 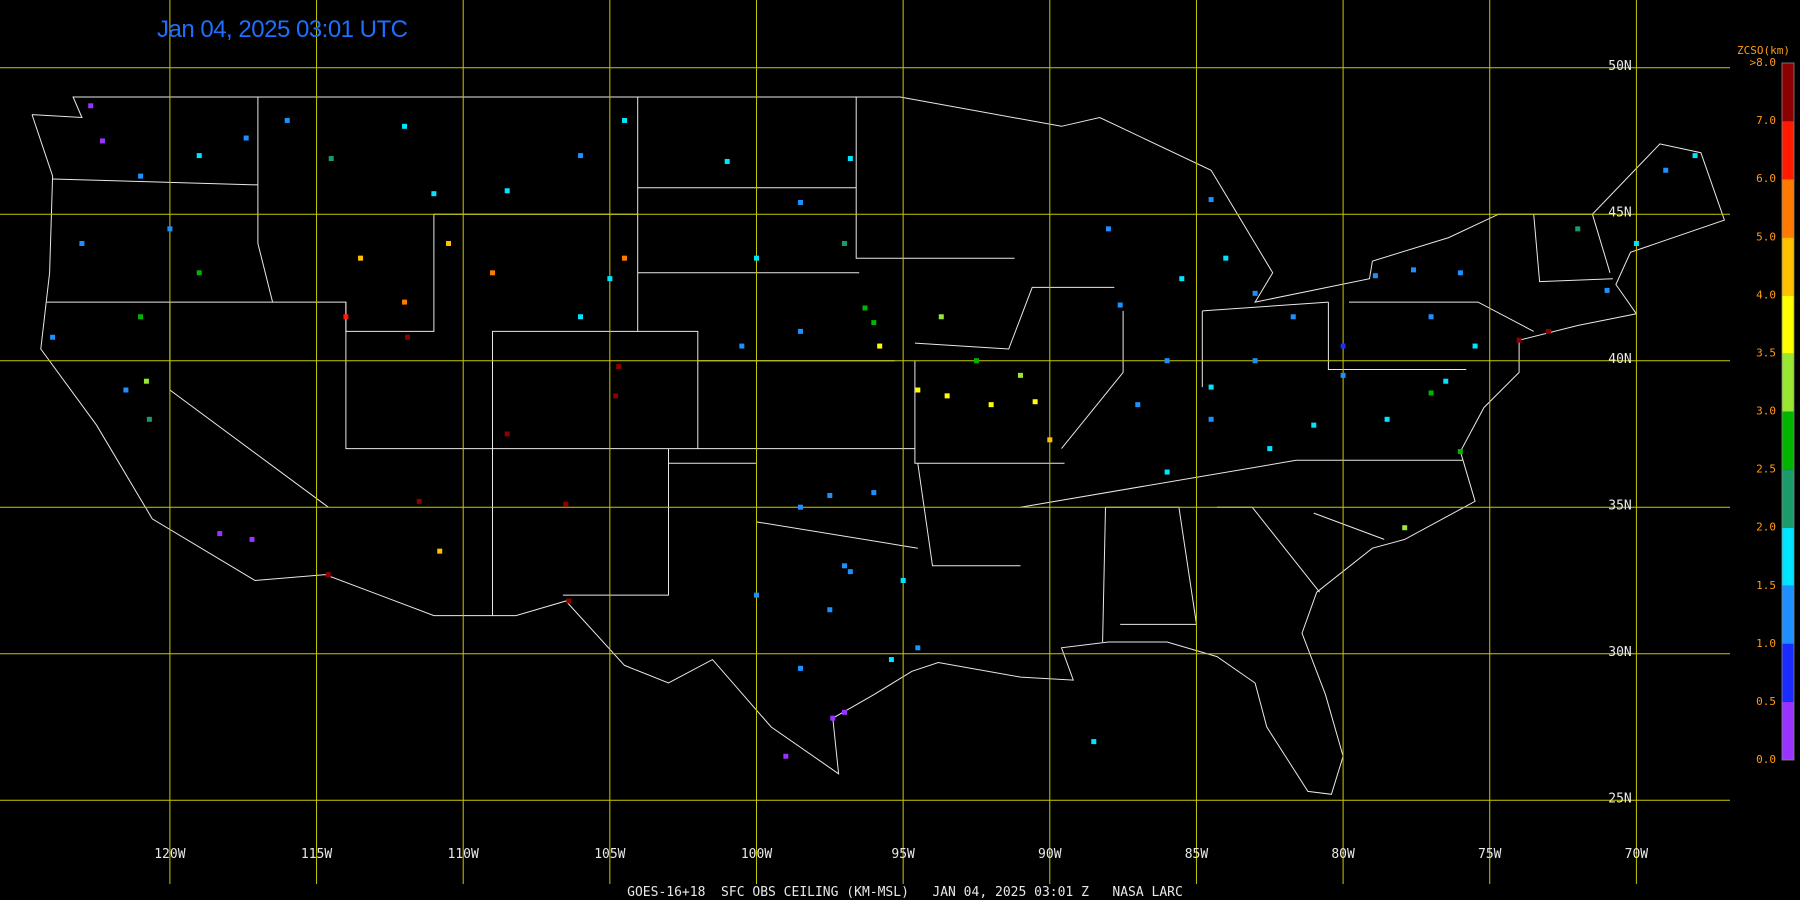 What do you see at coordinates (1766, 294) in the screenshot?
I see `colorbar-label: 4.0` at bounding box center [1766, 294].